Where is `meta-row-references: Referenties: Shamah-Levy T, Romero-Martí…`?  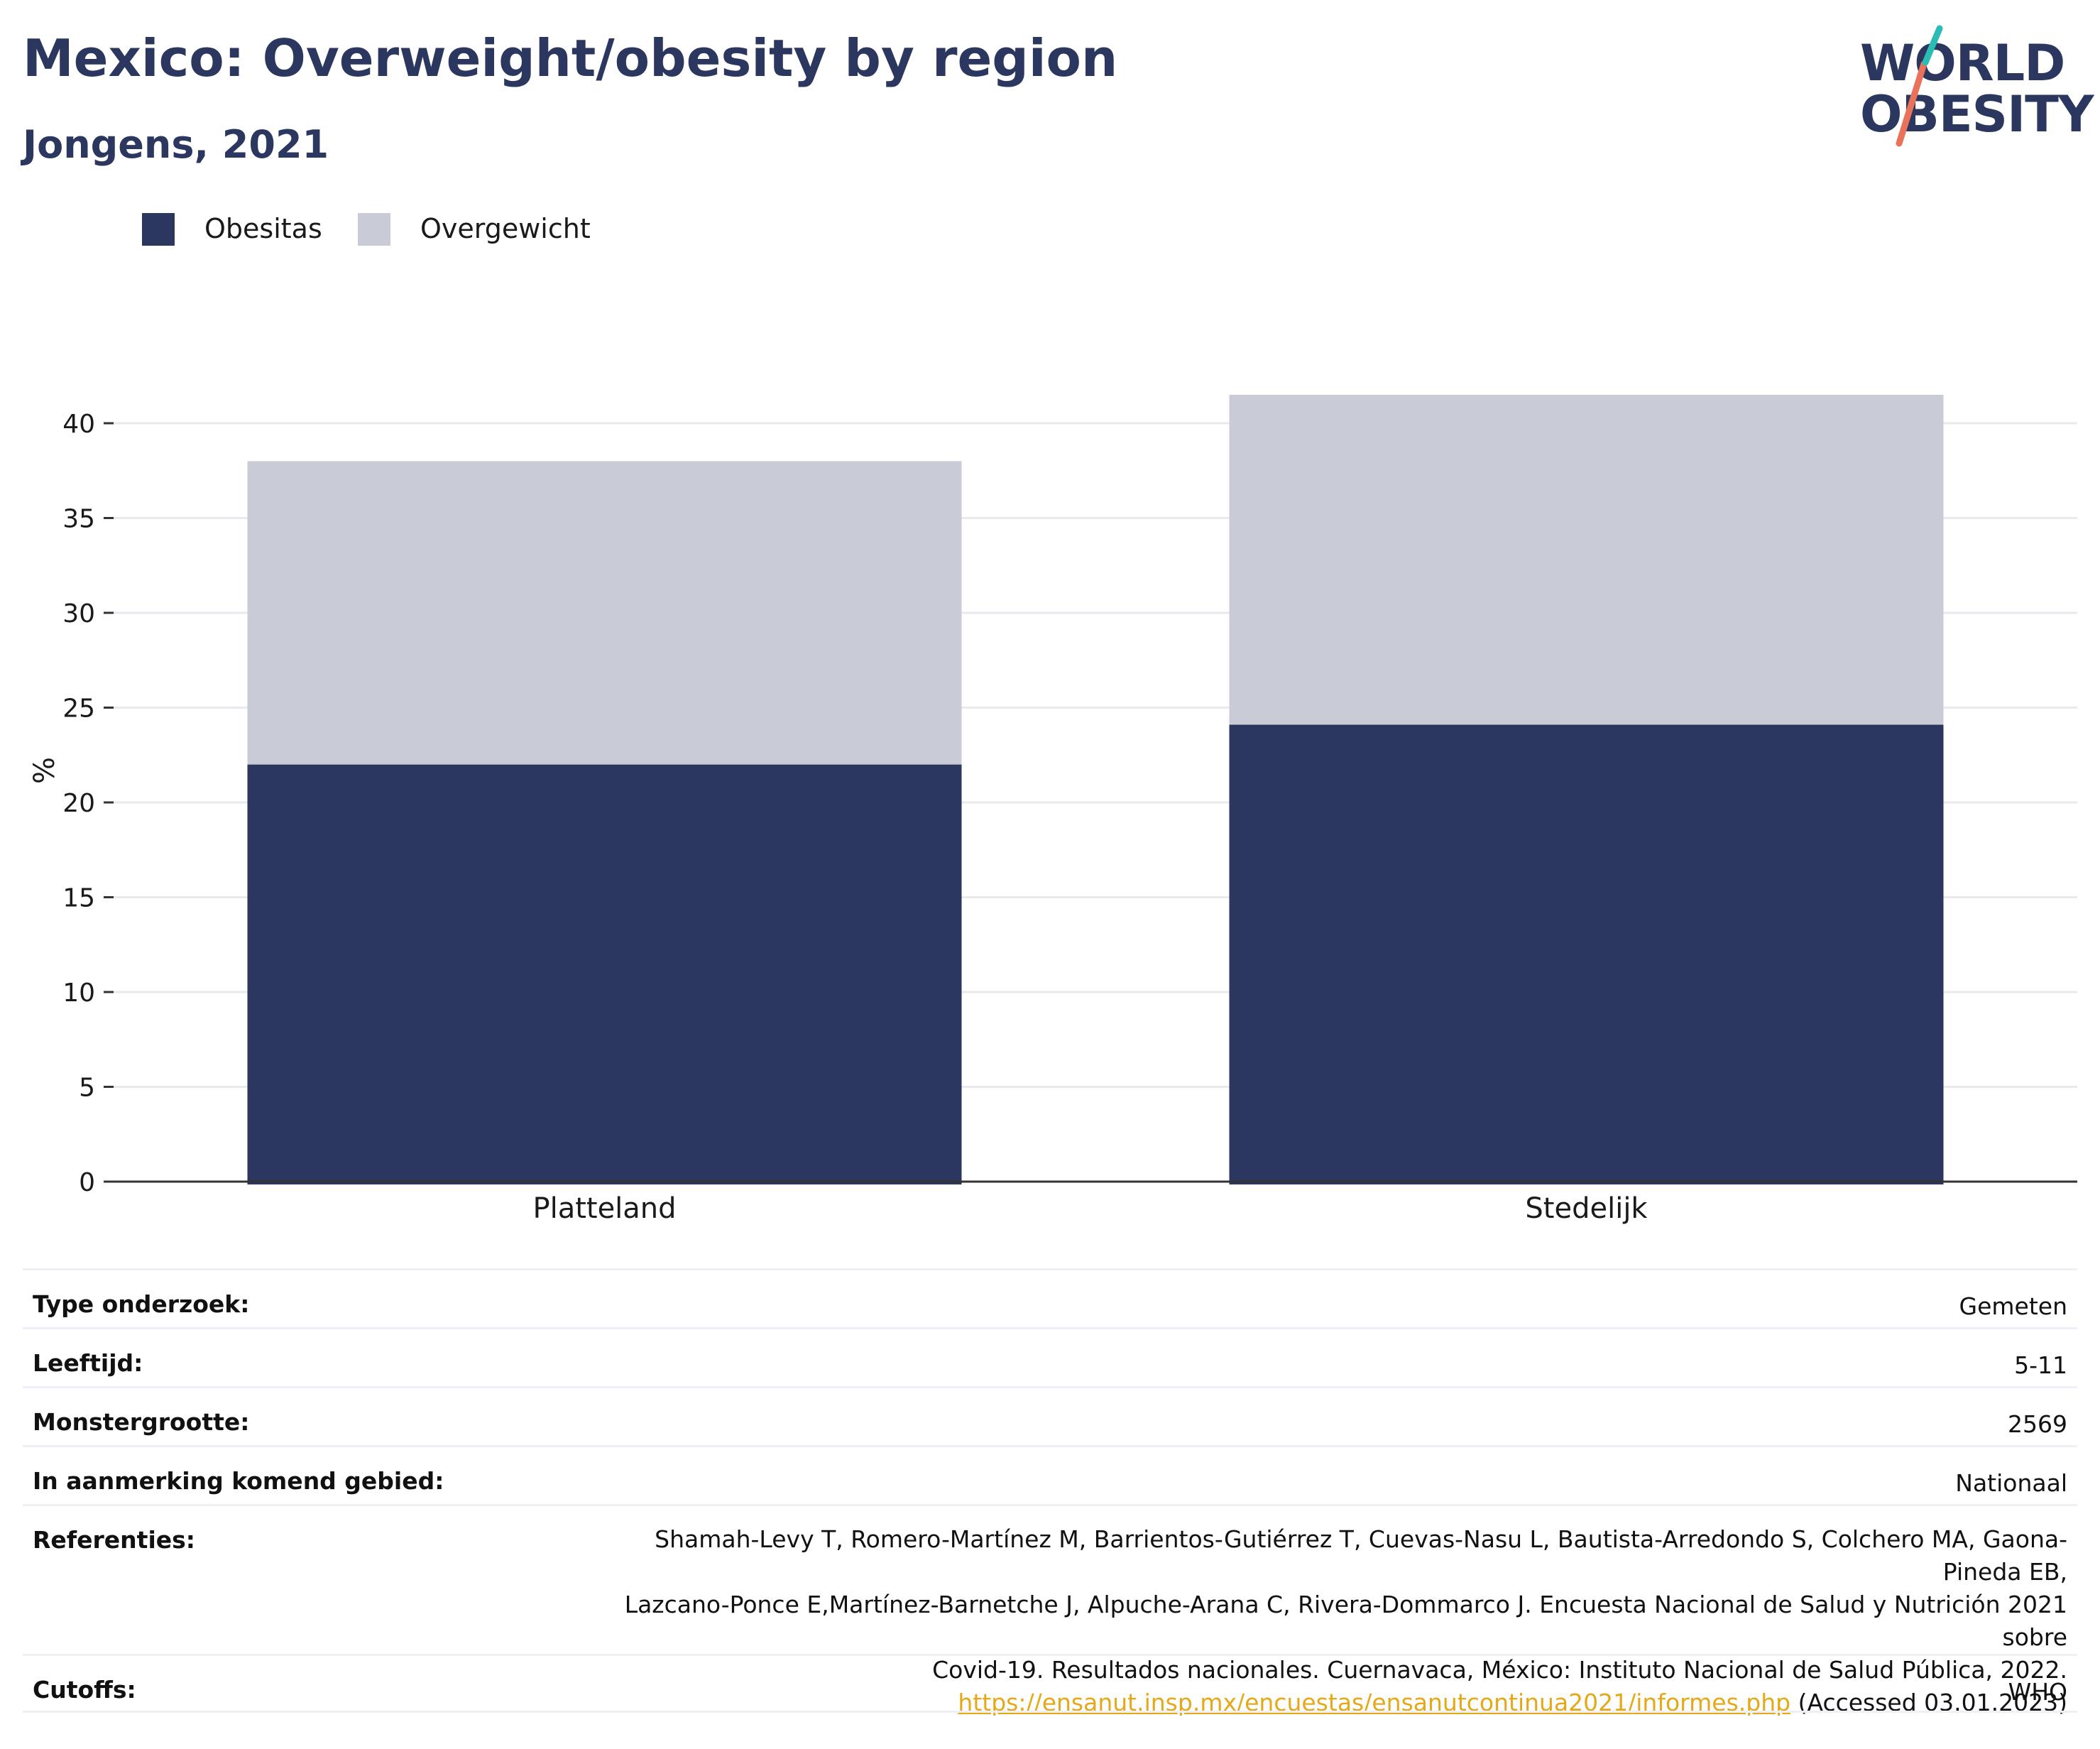 meta-row-references: Referenties: Shamah-Levy T, Romero-Martí… is located at coordinates (1050, 1610).